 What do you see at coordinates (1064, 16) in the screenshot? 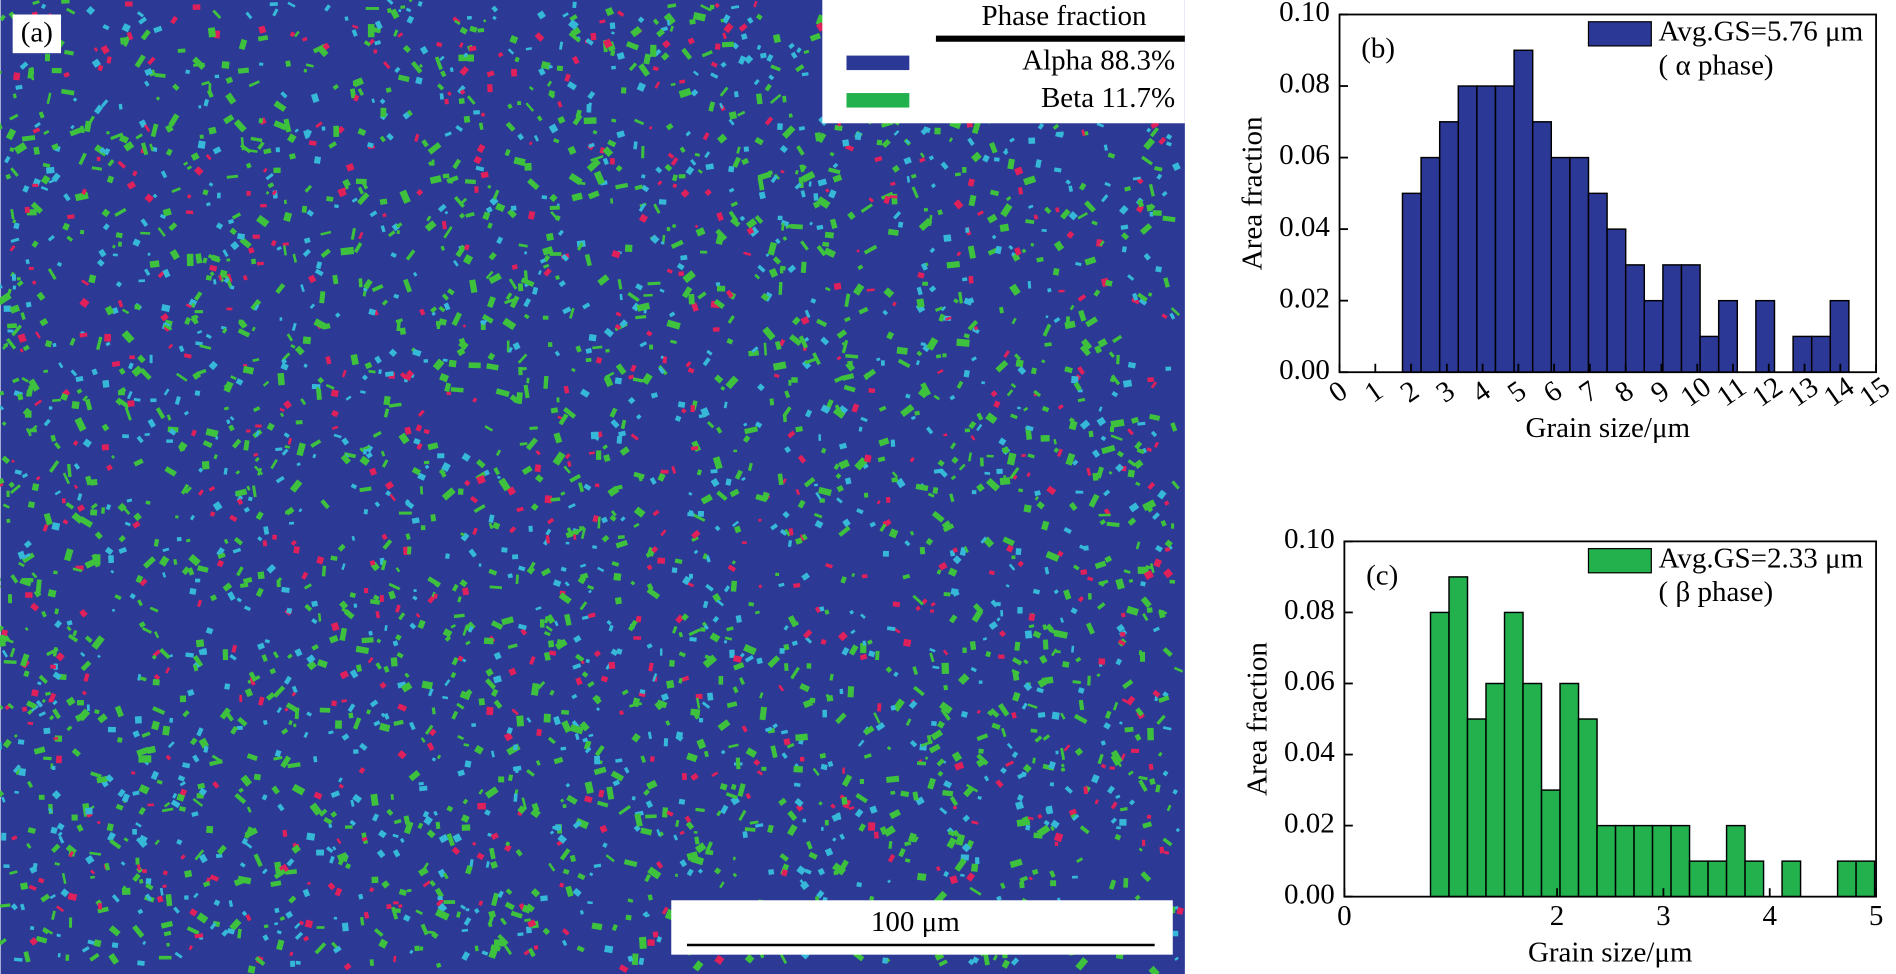
I see `legend-title: Phase fraction` at bounding box center [1064, 16].